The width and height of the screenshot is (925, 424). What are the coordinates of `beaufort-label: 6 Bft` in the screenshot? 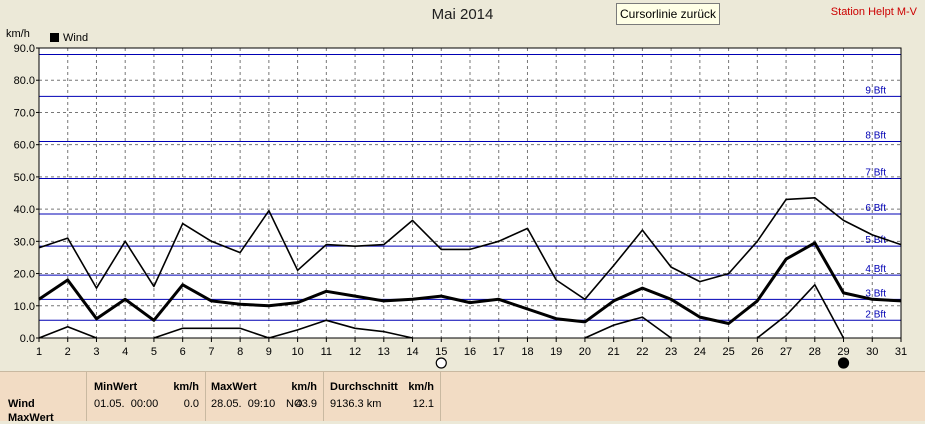 It's located at (875, 208).